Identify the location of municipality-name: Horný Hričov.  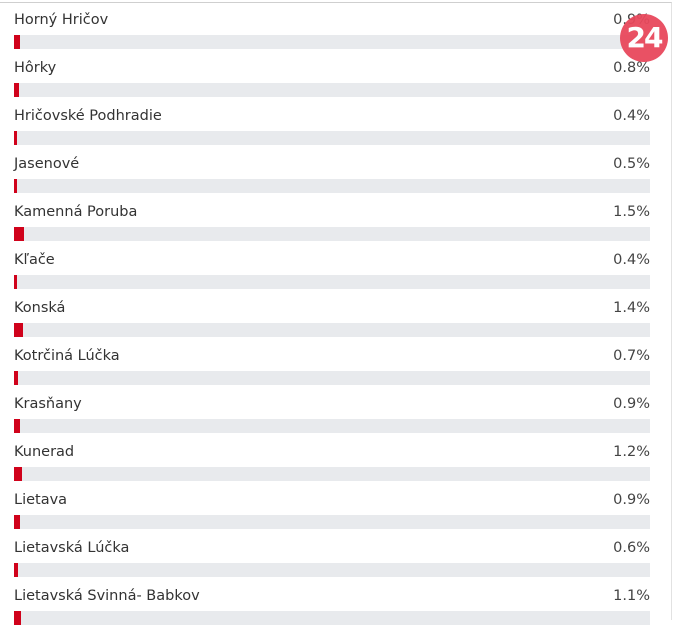
(61, 20).